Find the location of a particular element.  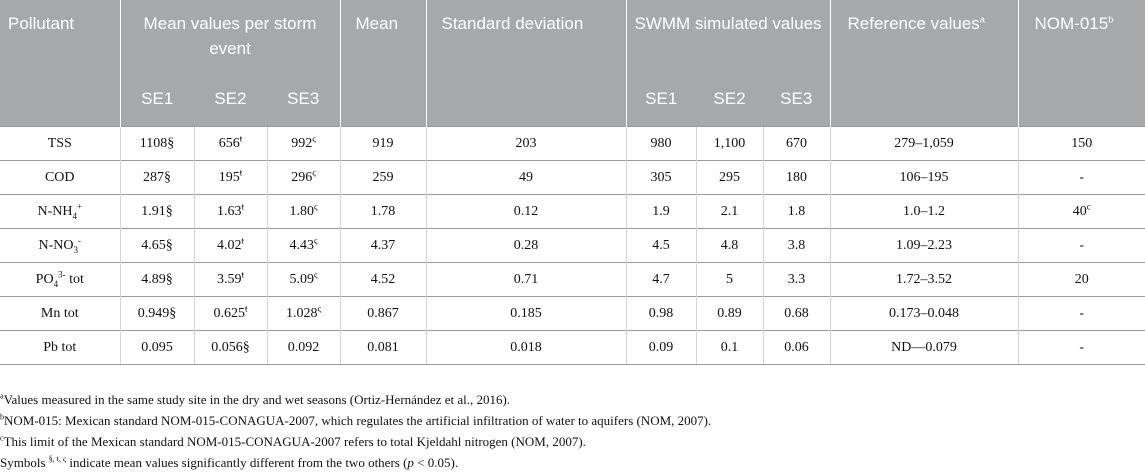

cell-reference: 0.173–0.048 is located at coordinates (923, 313).